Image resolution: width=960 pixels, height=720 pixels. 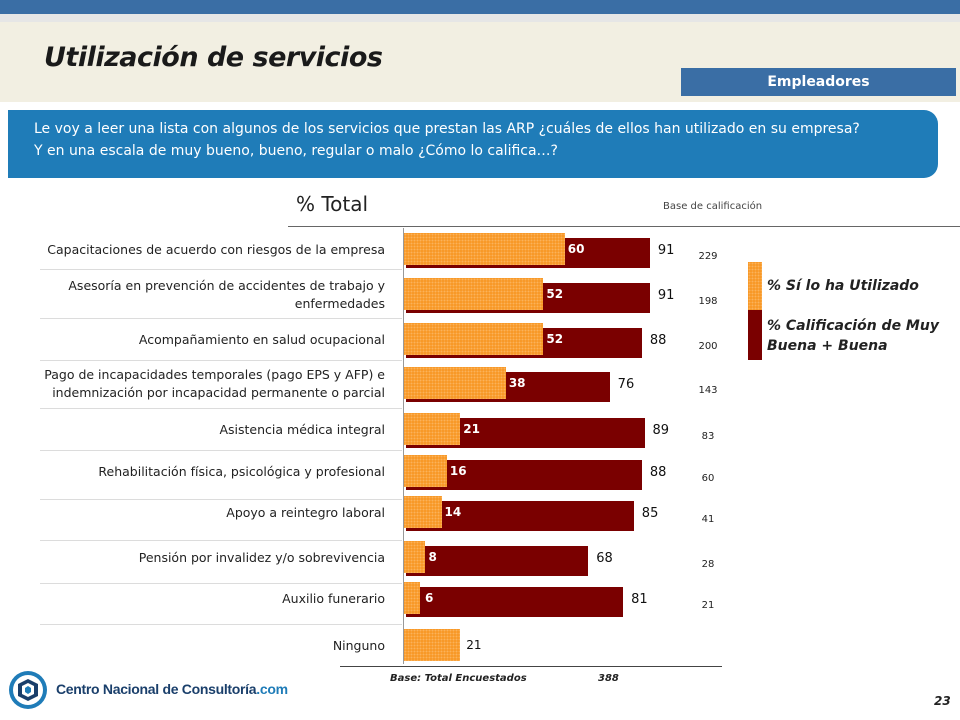 What do you see at coordinates (942, 701) in the screenshot?
I see `page-number: 23` at bounding box center [942, 701].